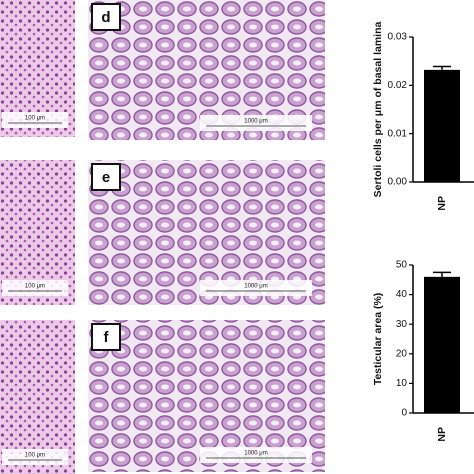 The width and height of the screenshot is (474, 474). What do you see at coordinates (378, 339) in the screenshot?
I see `y-axis-title: Testicular area (%)` at bounding box center [378, 339].